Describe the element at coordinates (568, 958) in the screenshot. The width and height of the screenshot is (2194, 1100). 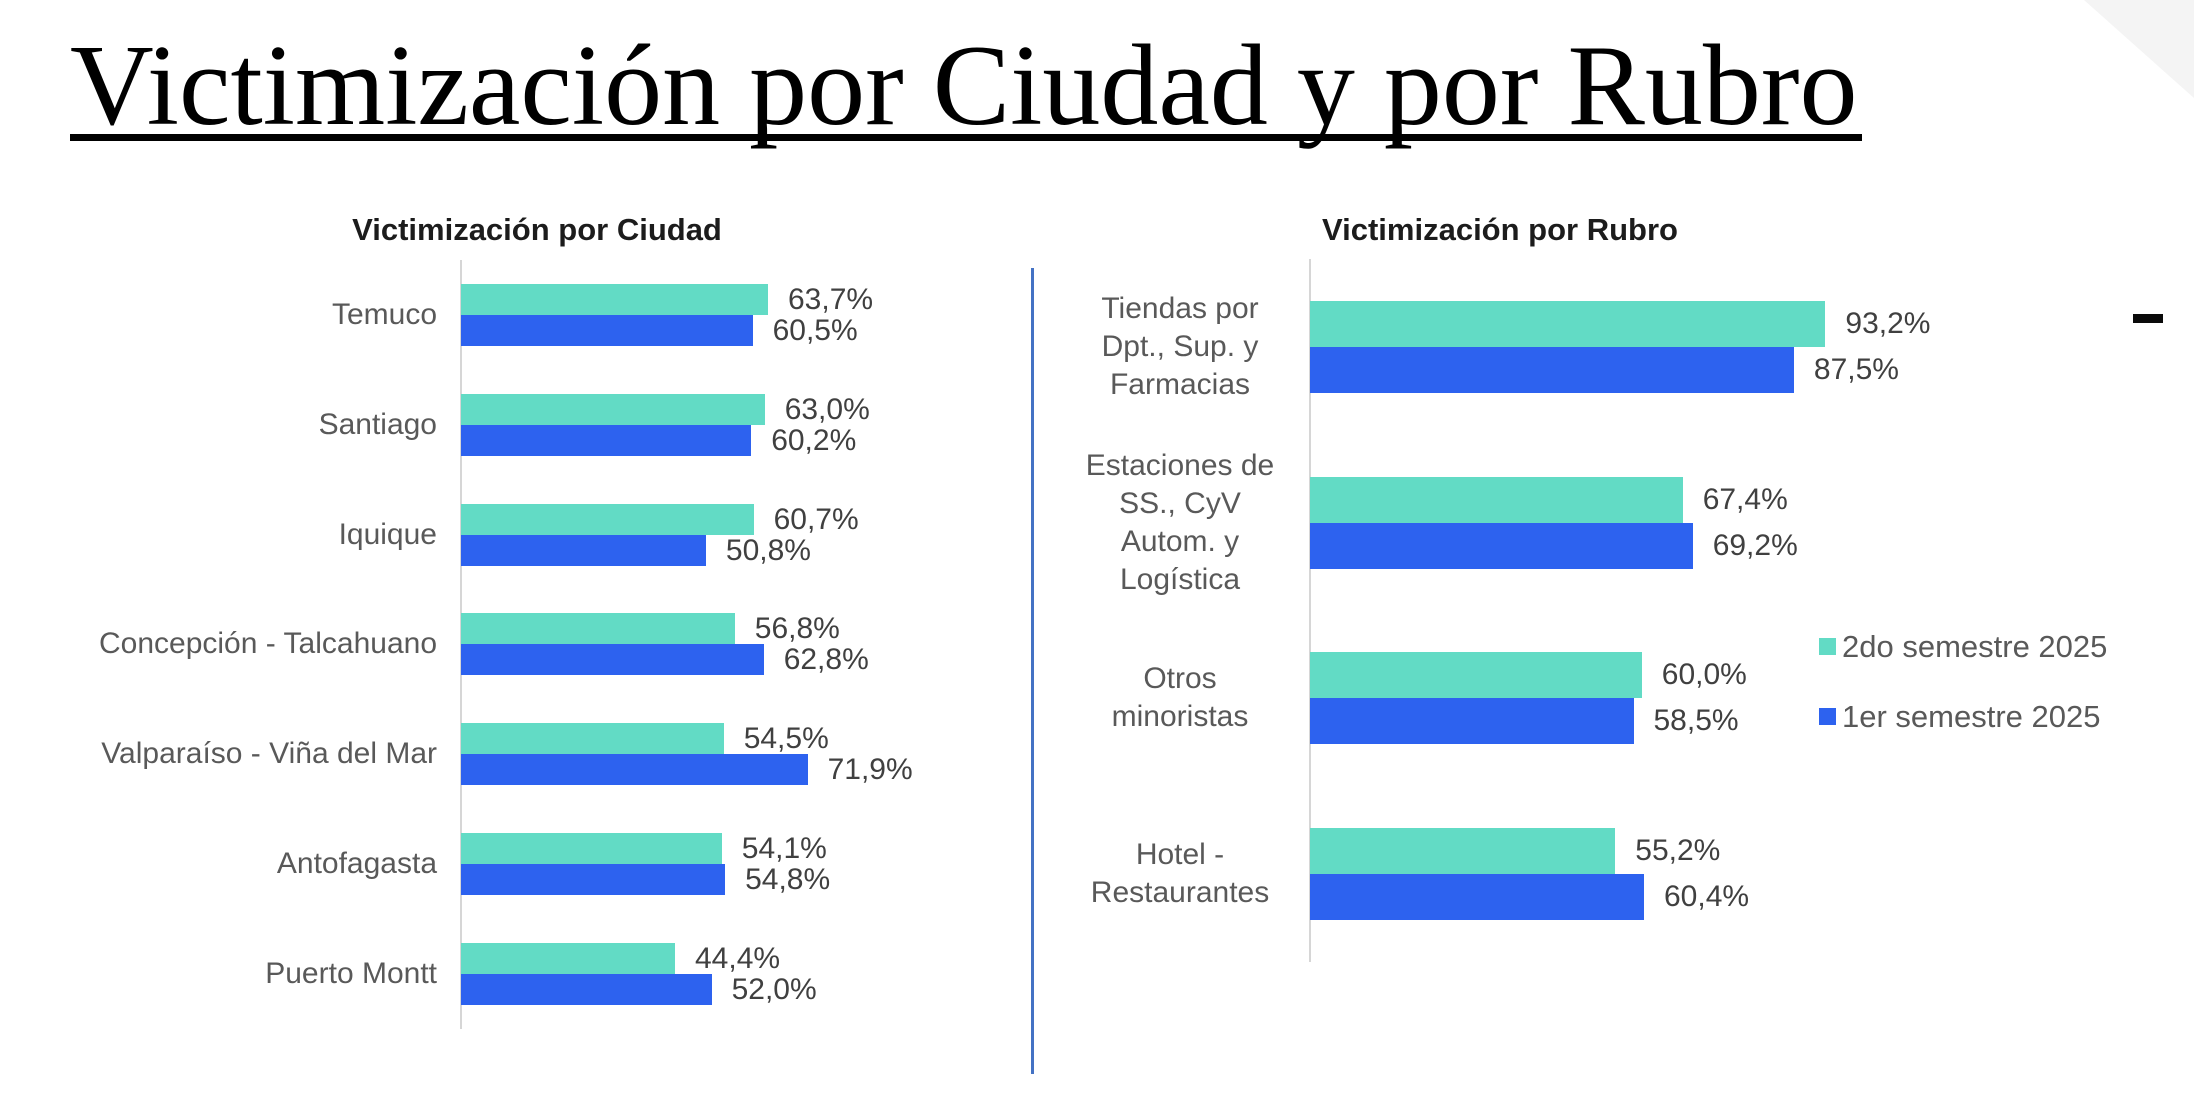
I see `bar-city-7-2do` at that location.